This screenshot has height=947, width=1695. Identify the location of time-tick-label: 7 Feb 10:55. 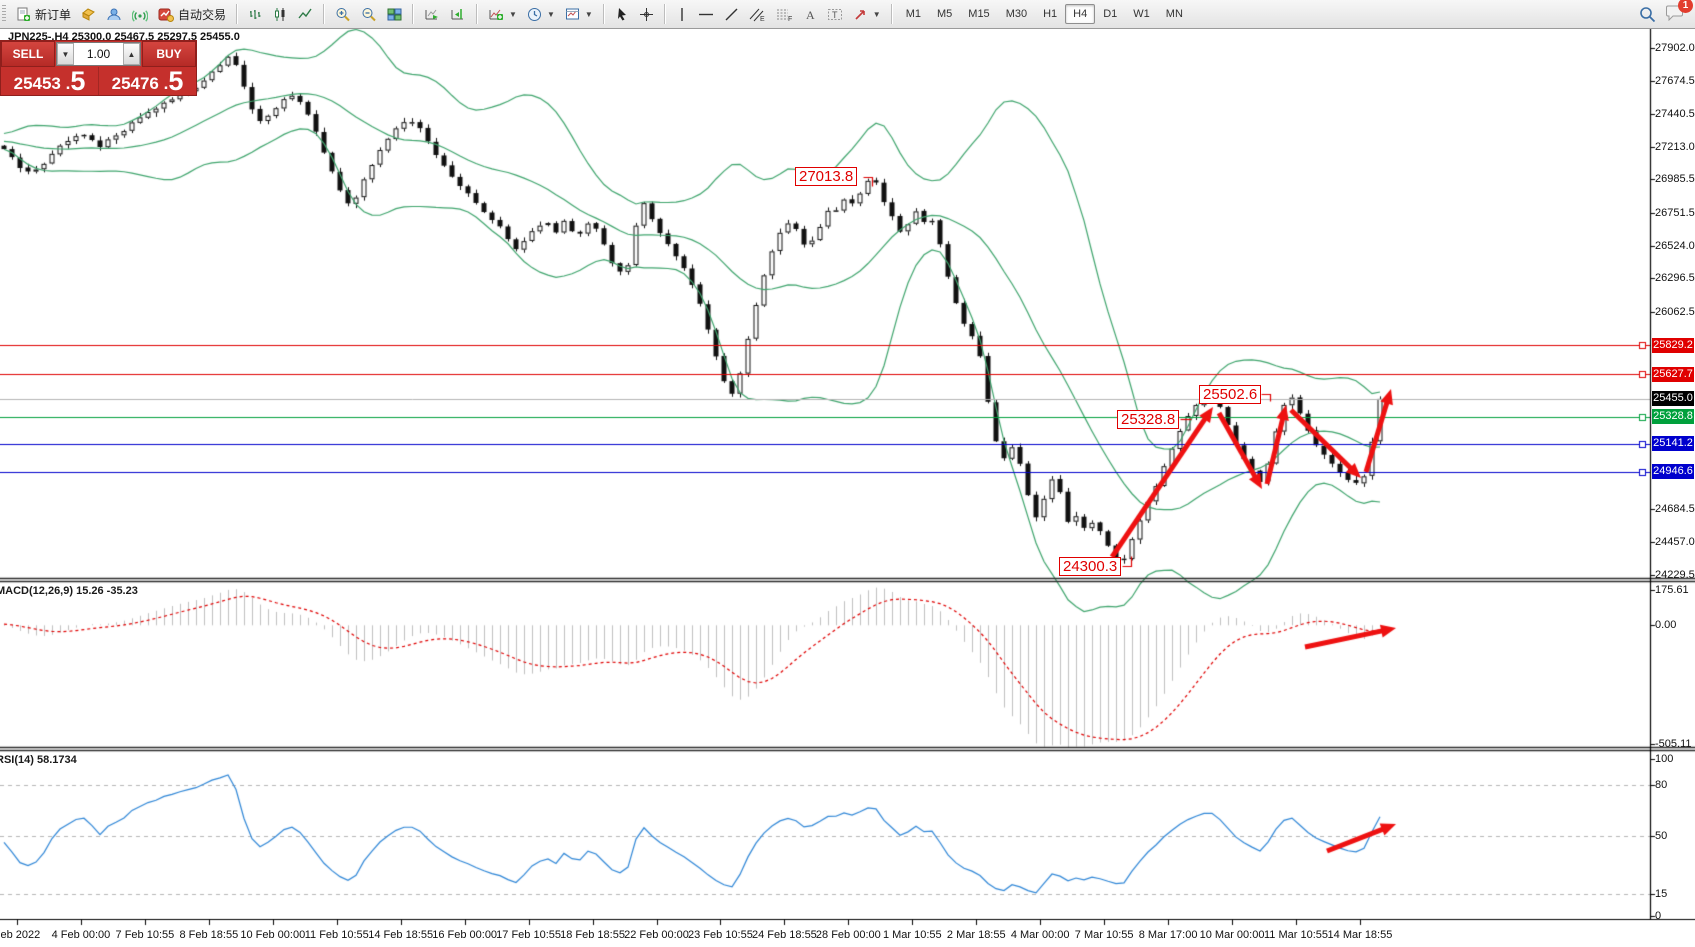
(145, 935).